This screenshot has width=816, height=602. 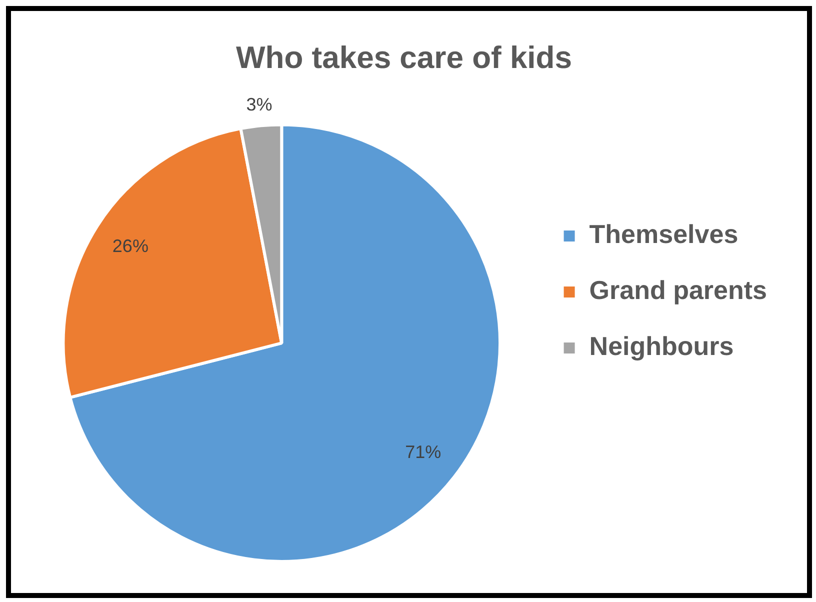 What do you see at coordinates (678, 290) in the screenshot?
I see `legend-label: Grand parents` at bounding box center [678, 290].